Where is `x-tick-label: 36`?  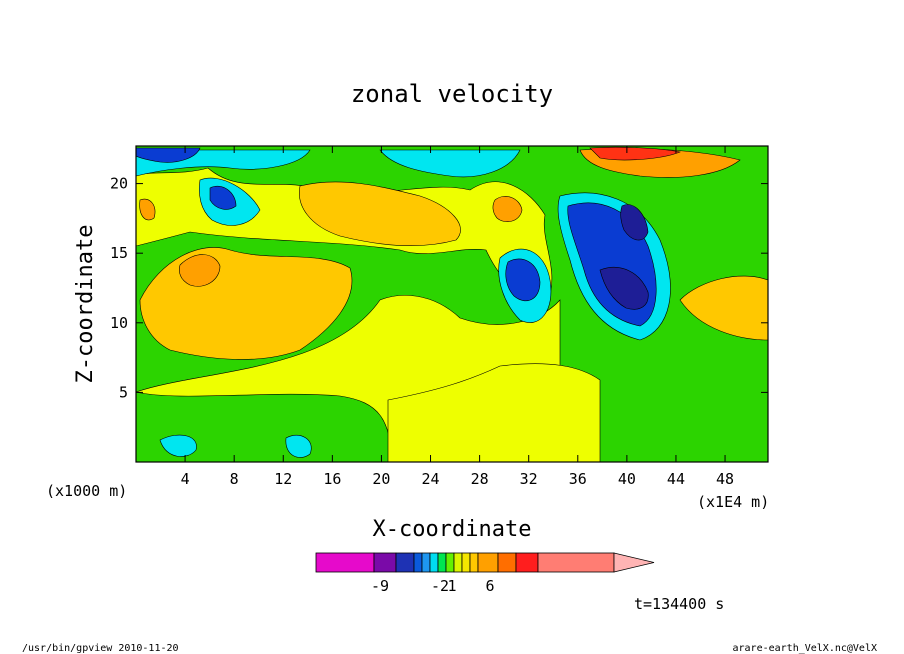
x-tick-label: 36 is located at coordinates (578, 479).